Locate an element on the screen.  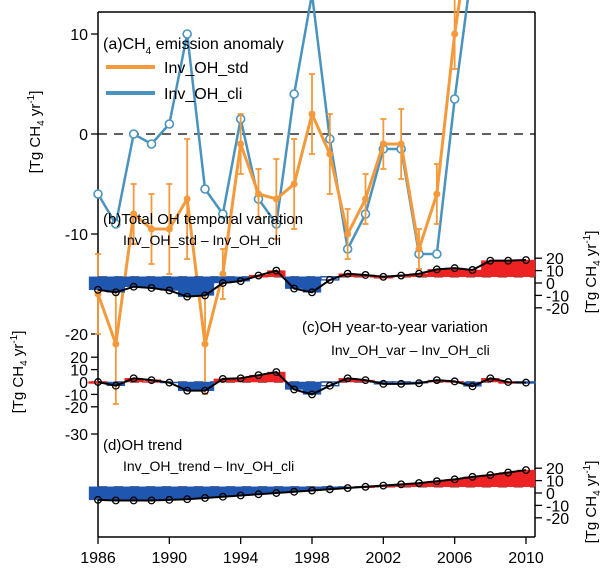
panel-a-title: (a)CH4 emission anomaly is located at coordinates (193, 46).